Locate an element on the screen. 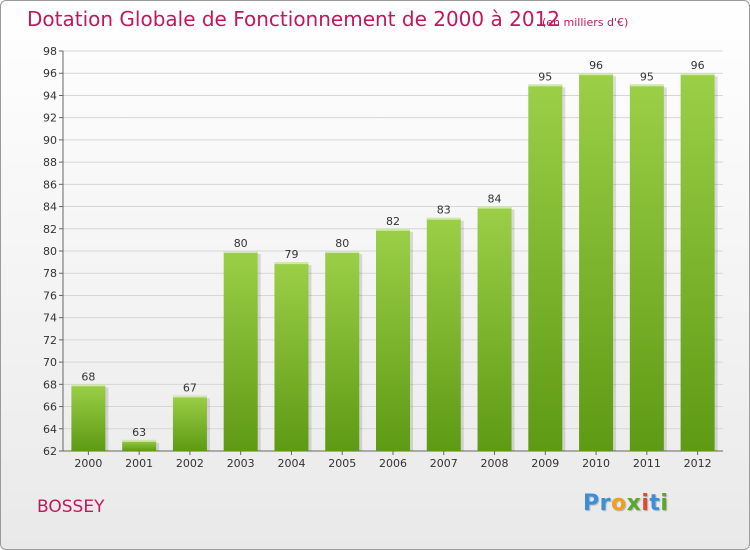 This screenshot has width=750, height=550. commune-name: BOSSEY is located at coordinates (71, 507).